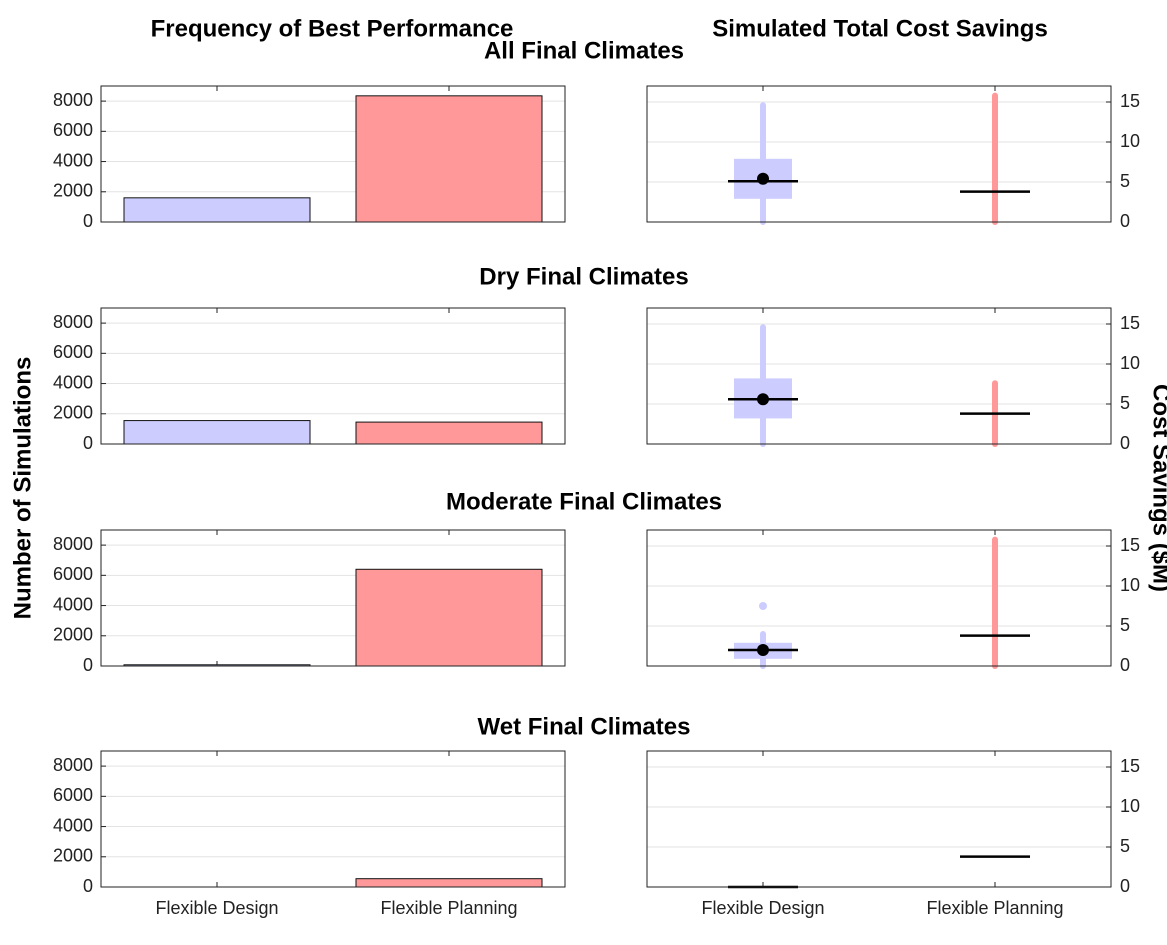 The height and width of the screenshot is (945, 1167). I want to click on outlier, so click(763, 606).